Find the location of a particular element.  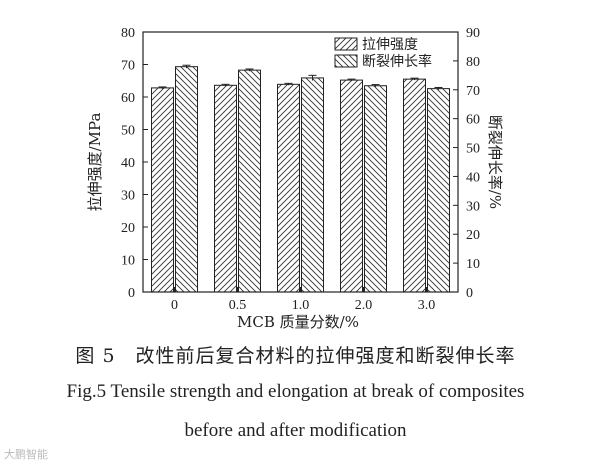

y-tick-label-right-4: 40 is located at coordinates (473, 177).